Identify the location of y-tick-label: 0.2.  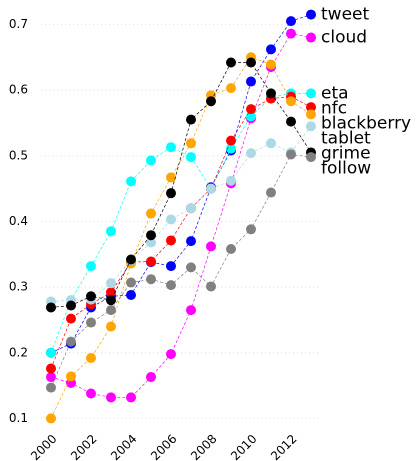
(18, 352).